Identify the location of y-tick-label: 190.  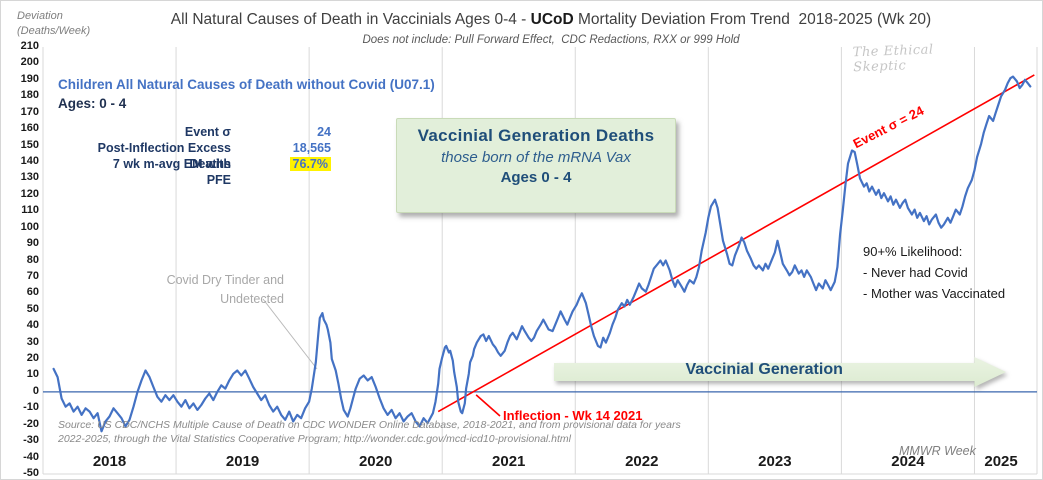
(29, 78).